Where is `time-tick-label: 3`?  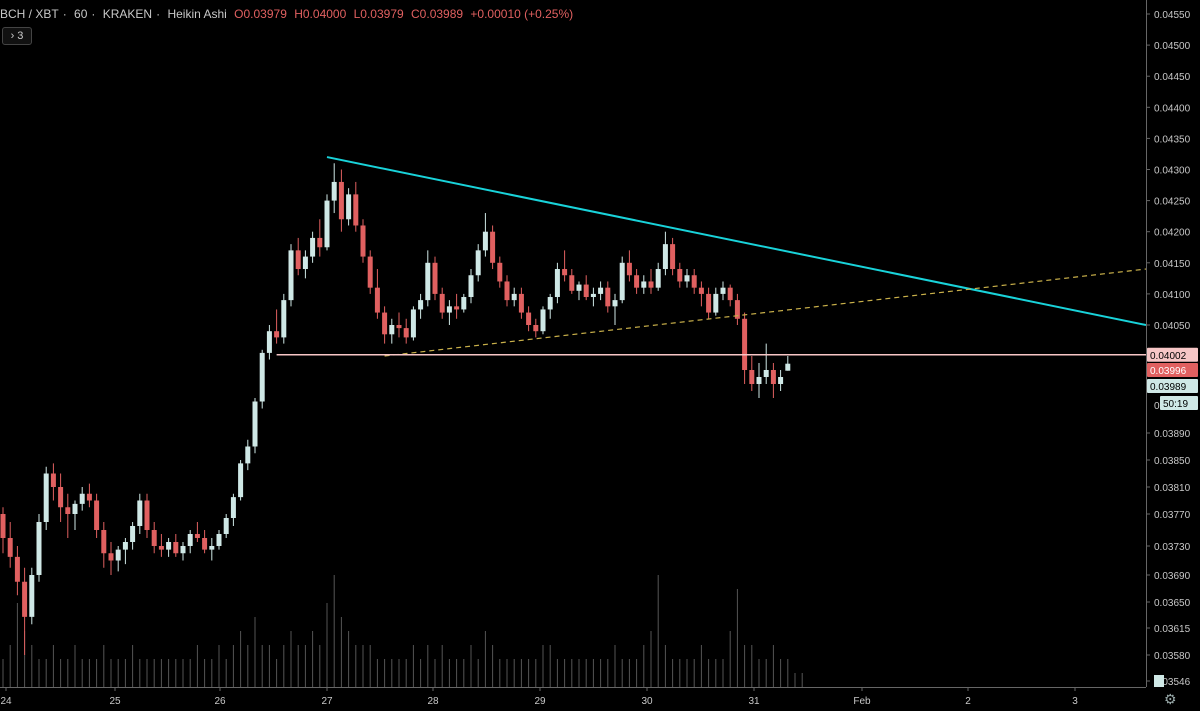 time-tick-label: 3 is located at coordinates (1075, 701).